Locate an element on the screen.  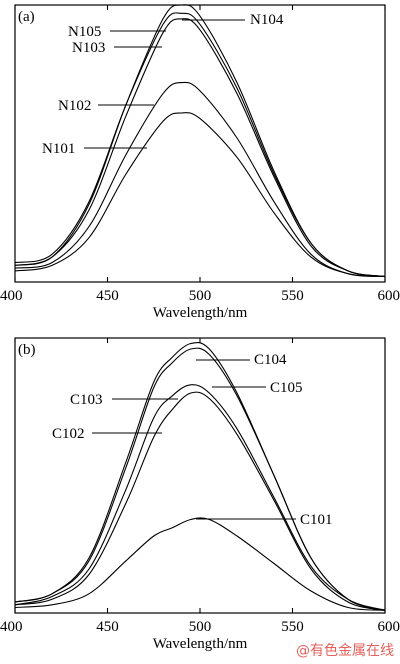
series-label-c102: C102 is located at coordinates (68, 434).